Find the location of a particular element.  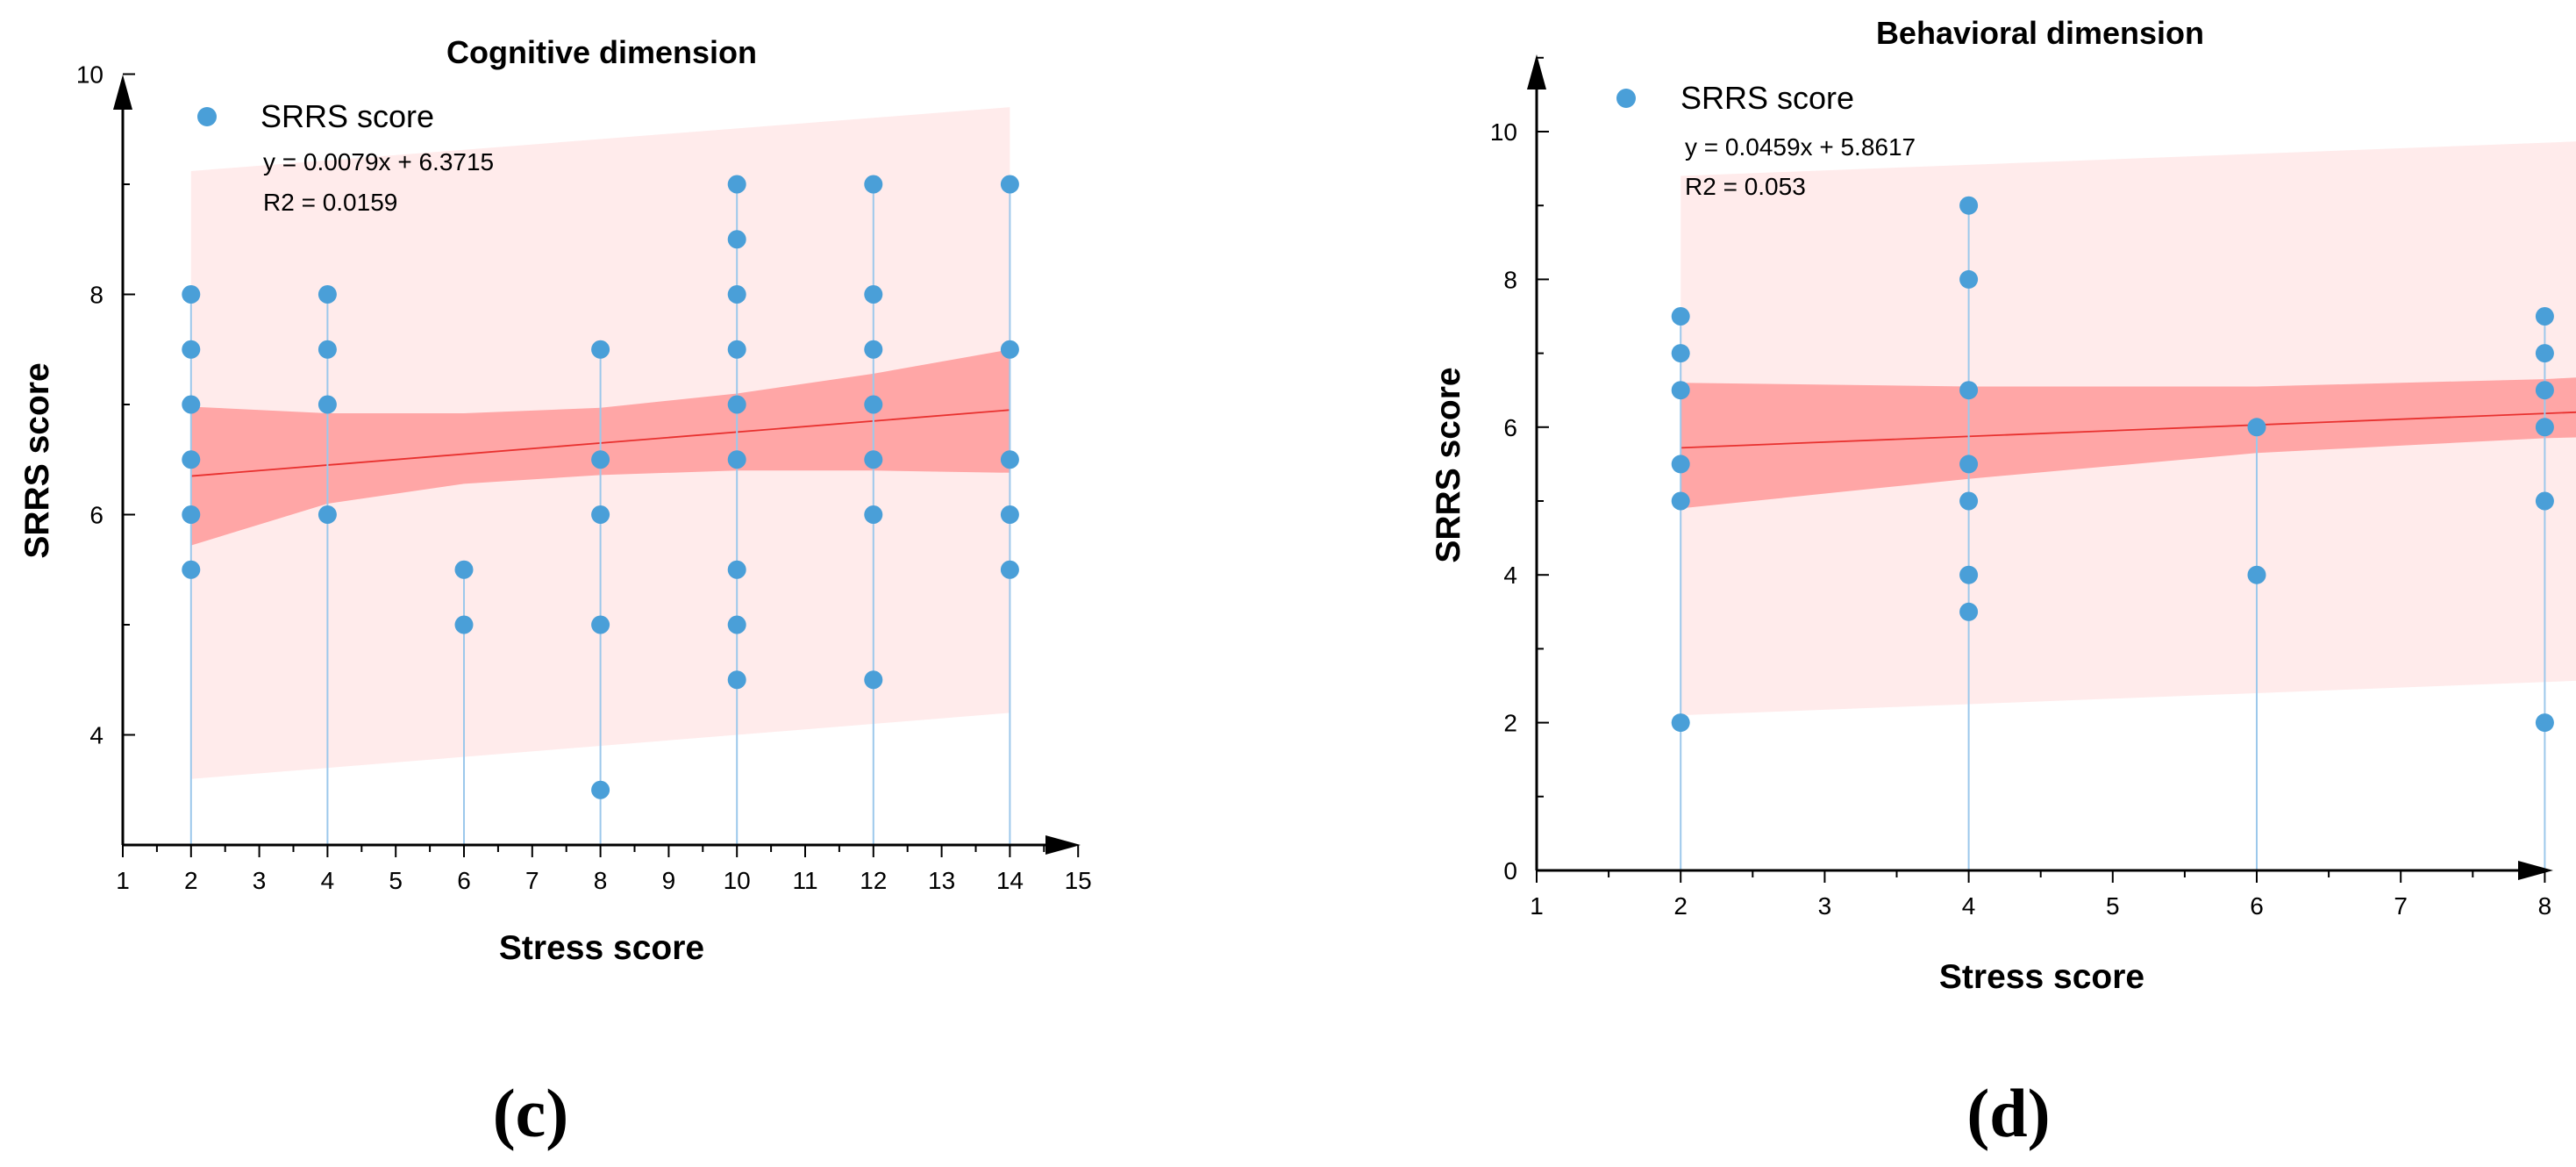

chart-title: Behavioral dimension is located at coordinates (2040, 33).